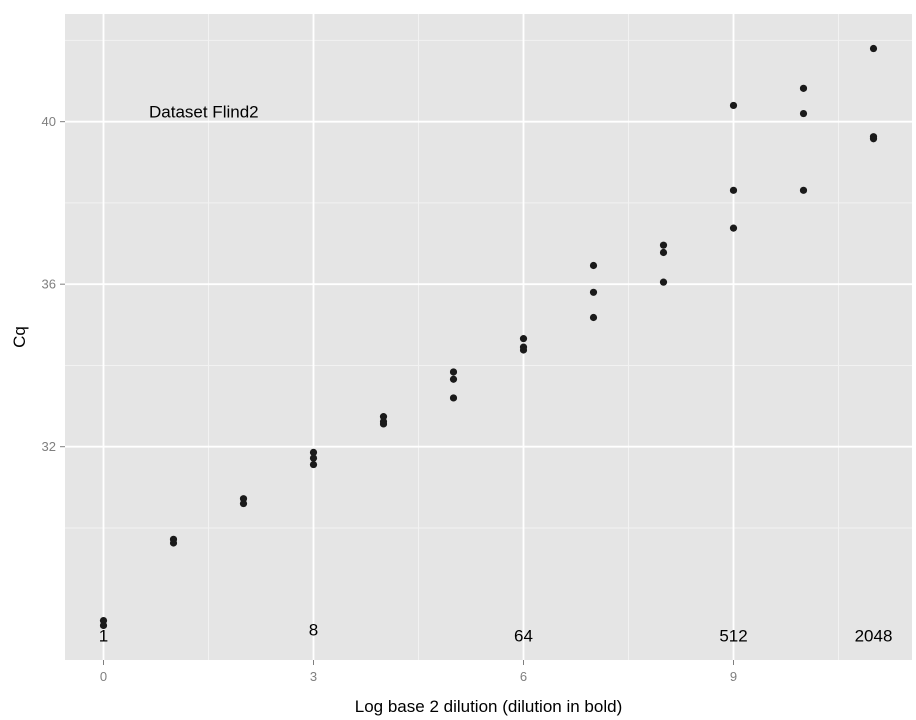 The height and width of the screenshot is (720, 916). I want to click on x-tick-label: 0, so click(103, 676).